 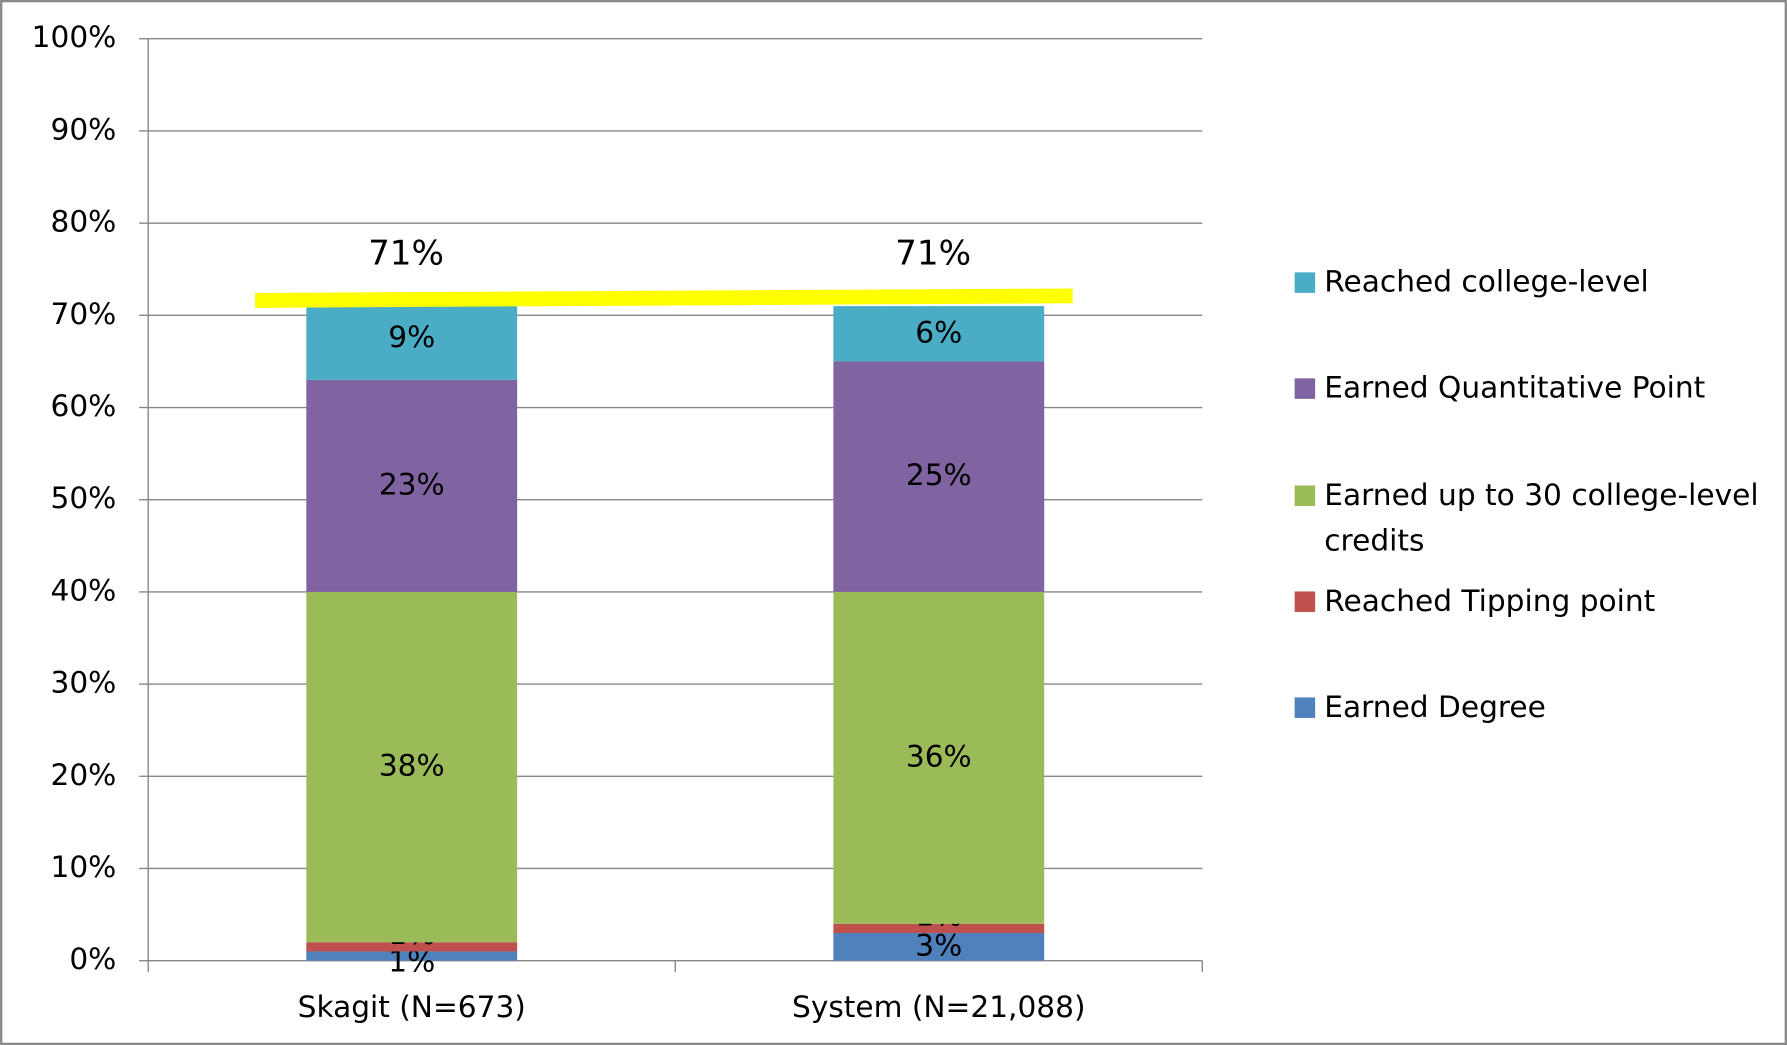 What do you see at coordinates (92, 959) in the screenshot?
I see `y-tick-label: 0%` at bounding box center [92, 959].